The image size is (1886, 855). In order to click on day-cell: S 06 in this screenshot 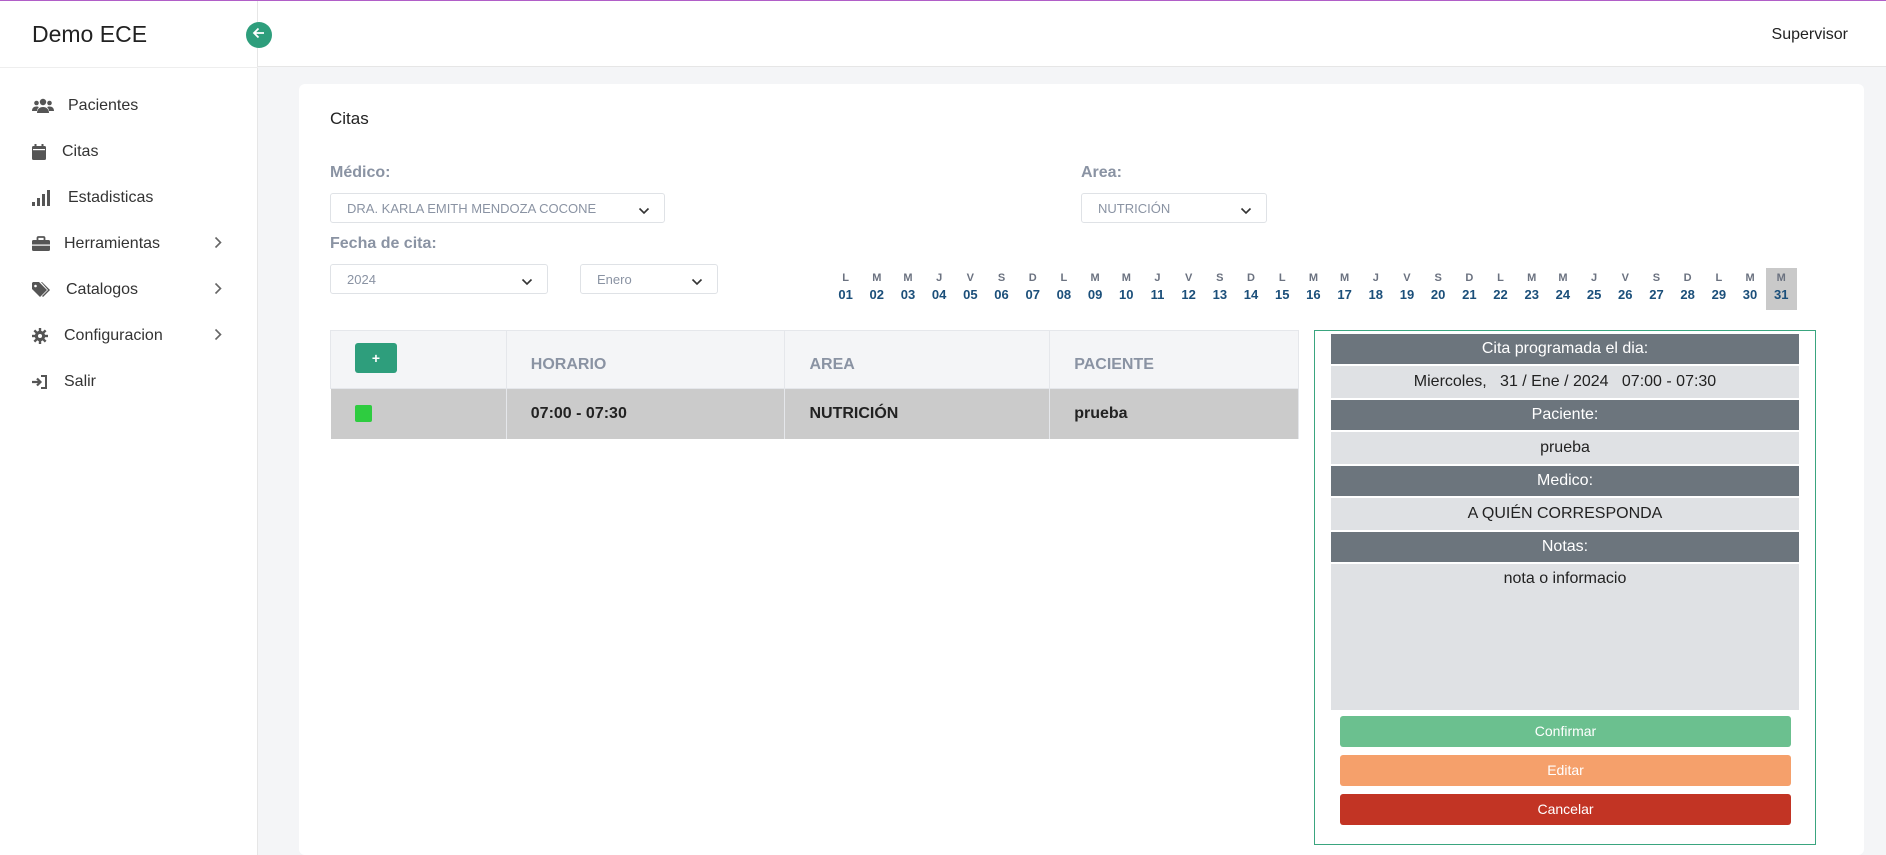, I will do `click(1001, 289)`.